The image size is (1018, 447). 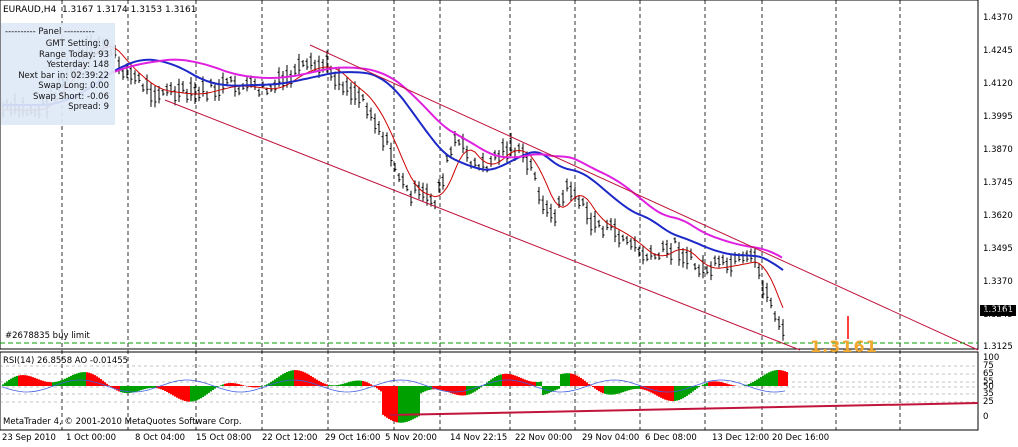 I want to click on panel-row: Yesterday: 148, so click(x=77, y=65).